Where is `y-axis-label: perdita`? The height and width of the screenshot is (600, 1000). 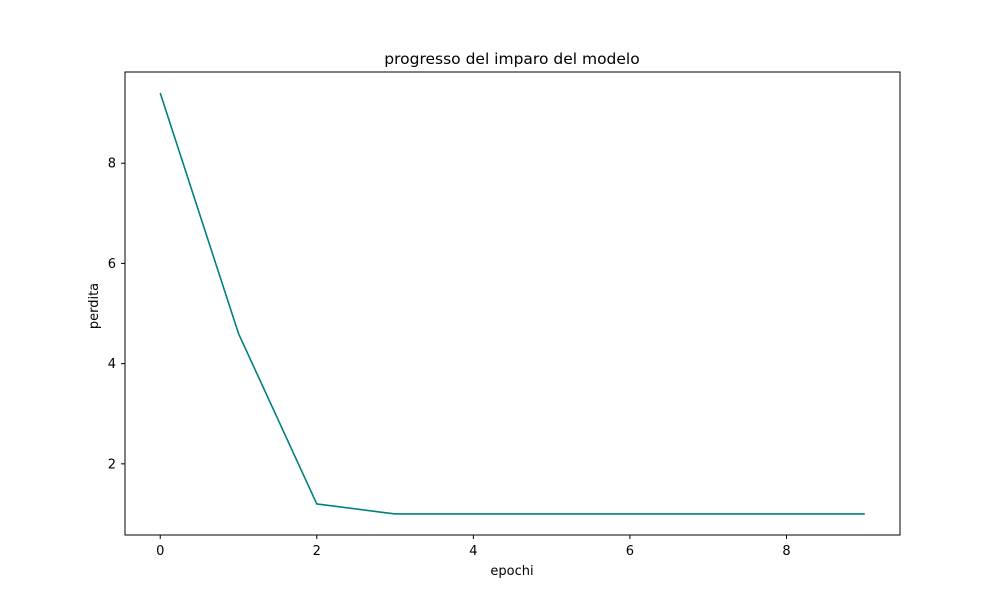
y-axis-label: perdita is located at coordinates (94, 306).